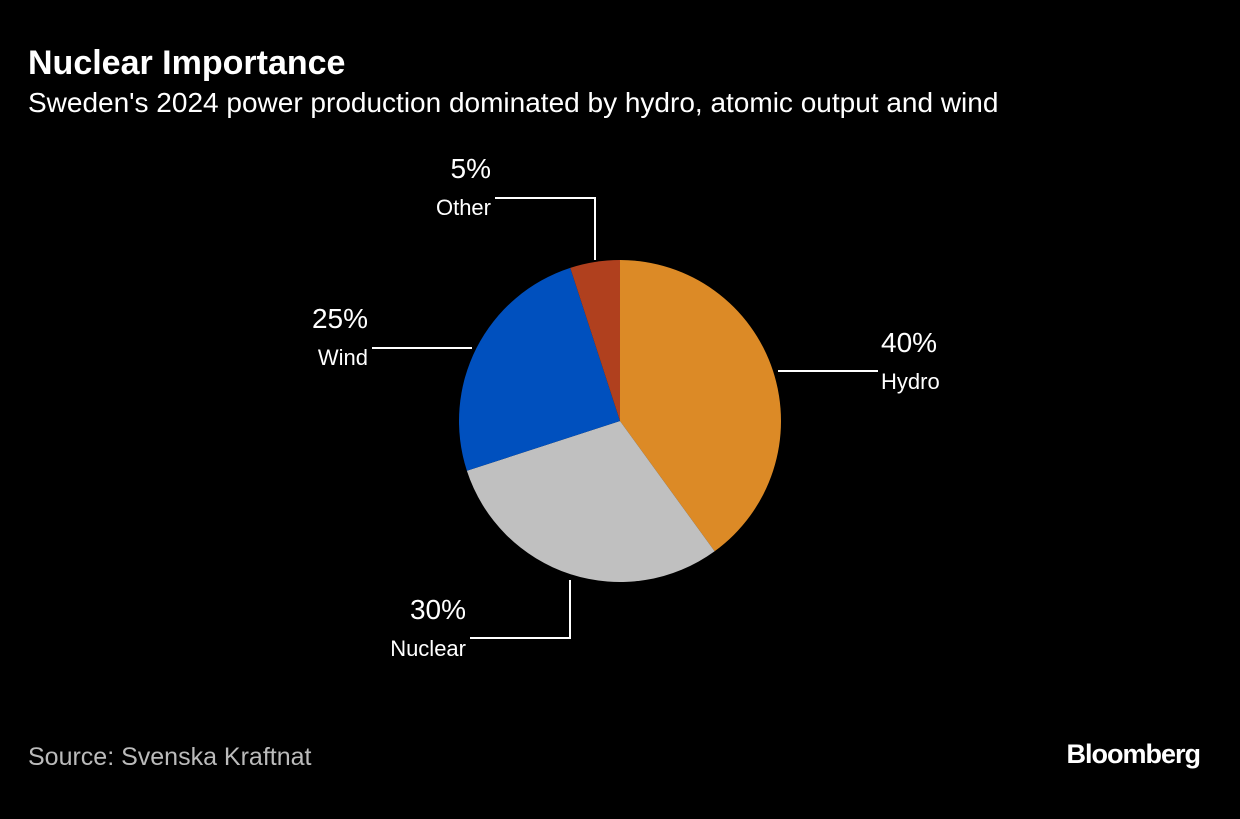  I want to click on value-label: 25%, so click(340, 318).